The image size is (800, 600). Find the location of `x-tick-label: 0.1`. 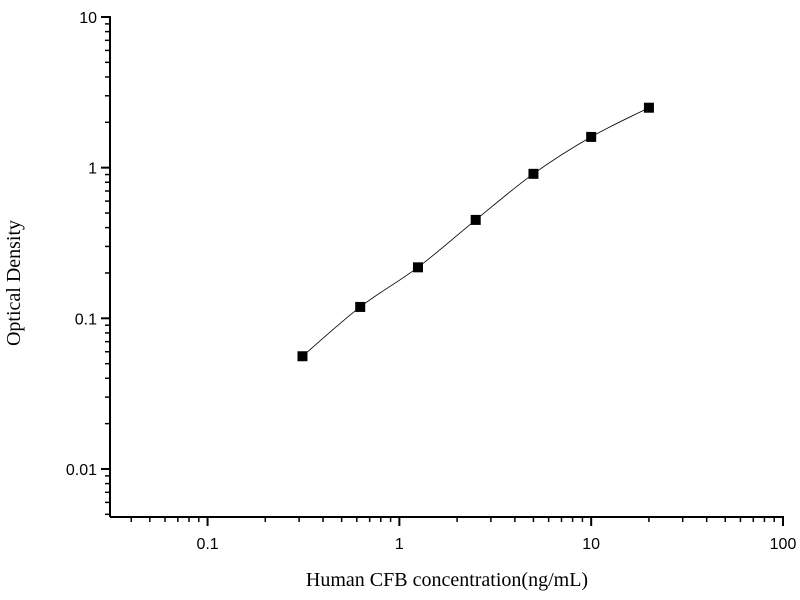

x-tick-label: 0.1 is located at coordinates (207, 544).